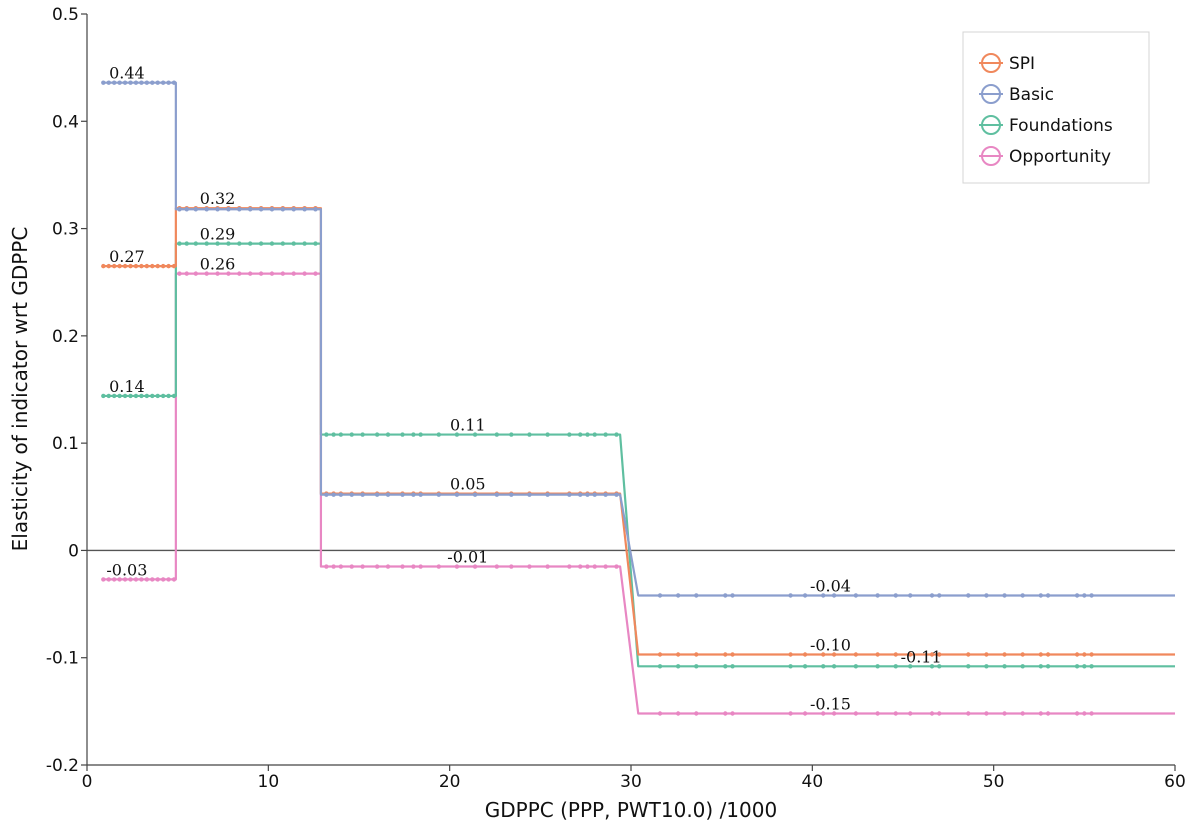 This screenshot has height=827, width=1193. What do you see at coordinates (921, 656) in the screenshot?
I see `value-annotation: -0.11` at bounding box center [921, 656].